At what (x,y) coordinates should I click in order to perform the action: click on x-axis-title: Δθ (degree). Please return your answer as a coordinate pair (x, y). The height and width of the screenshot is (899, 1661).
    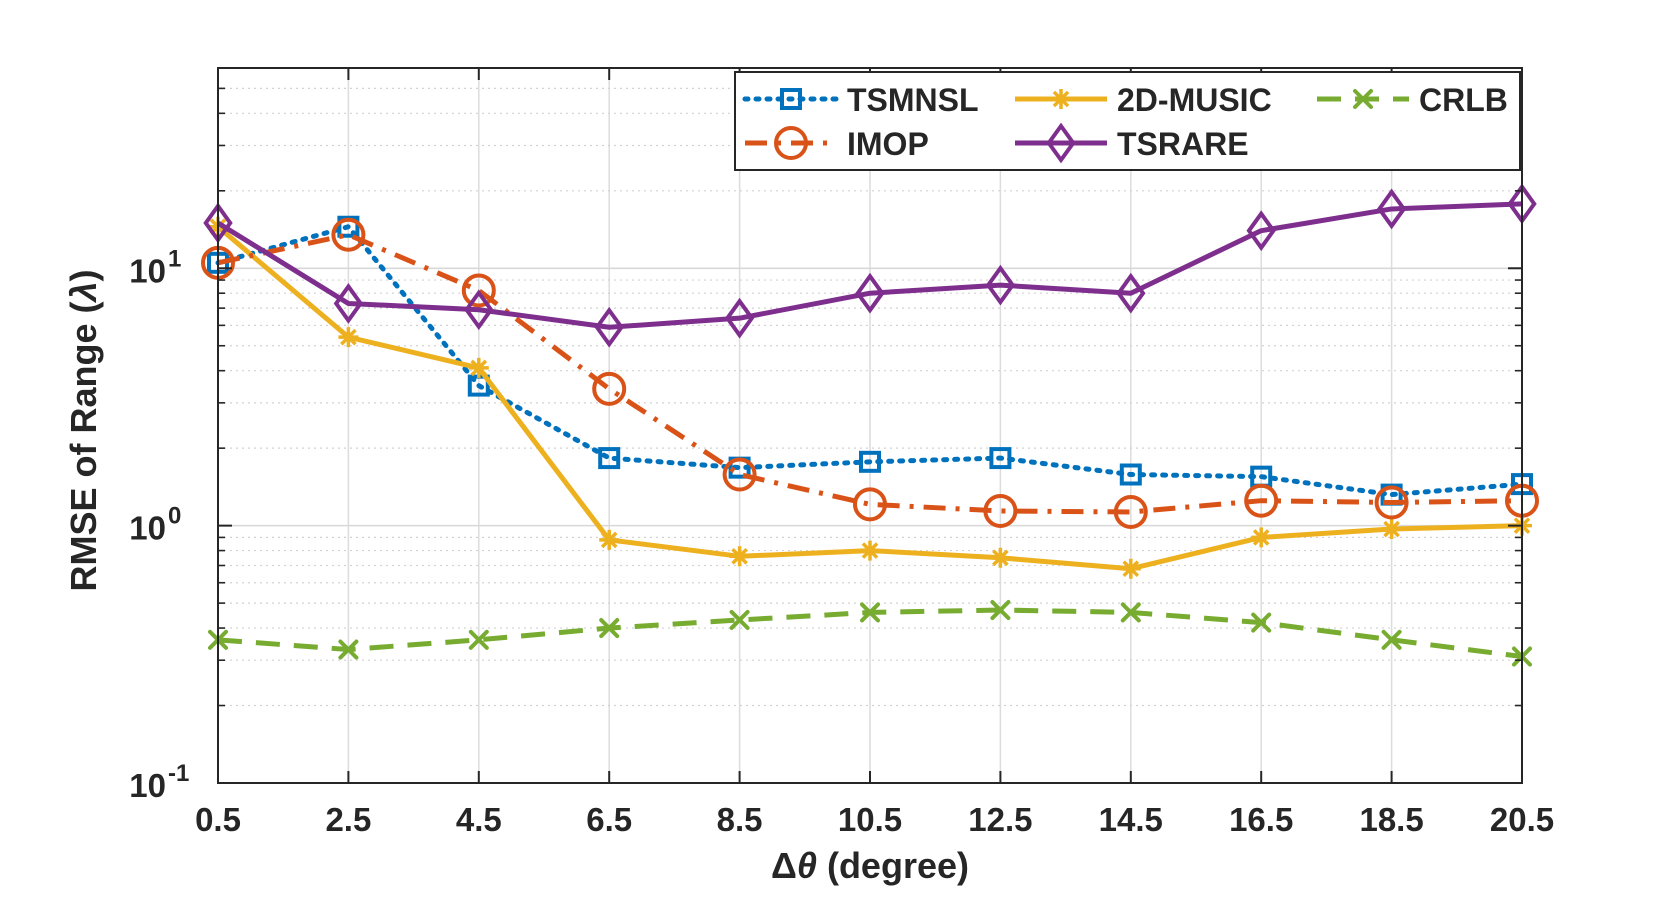
    Looking at the image, I should click on (870, 865).